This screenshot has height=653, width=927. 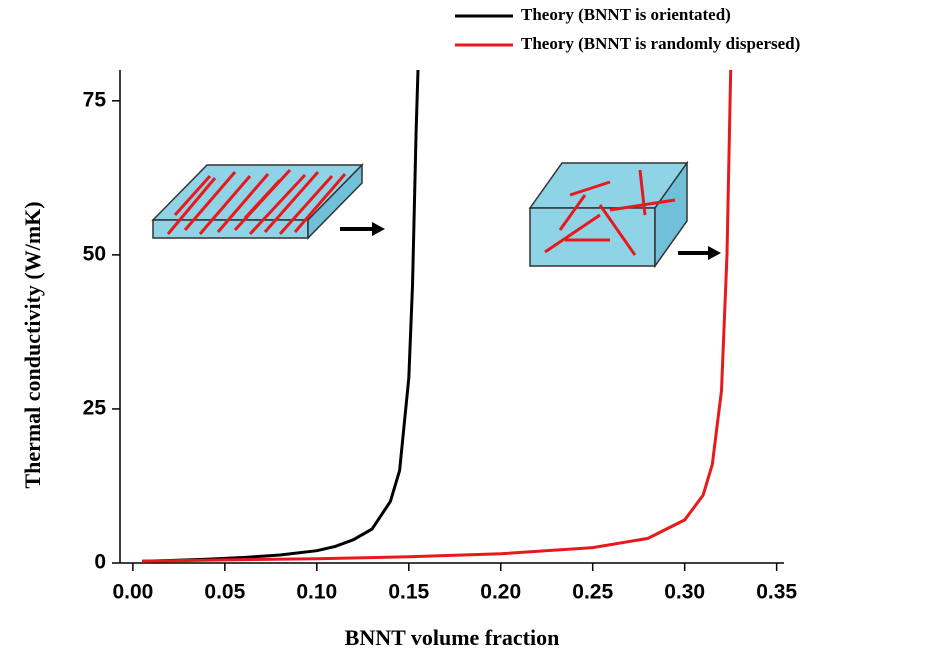 I want to click on x-tick-label: 0.15, so click(x=408, y=592).